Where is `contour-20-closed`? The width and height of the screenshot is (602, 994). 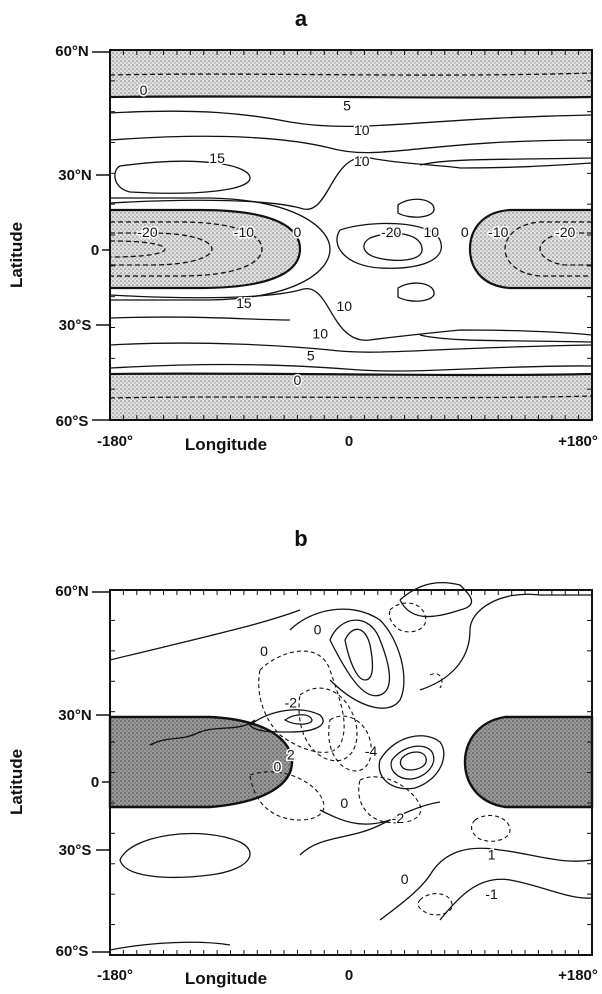
contour-20-closed is located at coordinates (389, 245).